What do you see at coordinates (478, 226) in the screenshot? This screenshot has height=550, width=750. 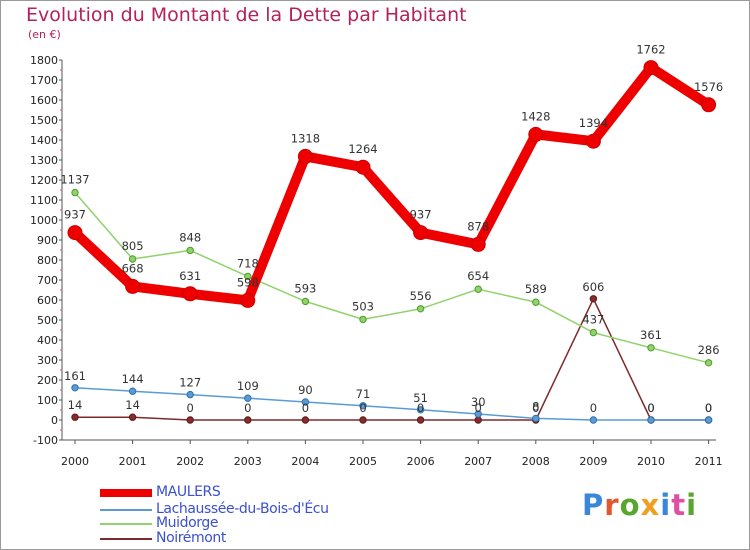 I see `data-label-s0-7: 878` at bounding box center [478, 226].